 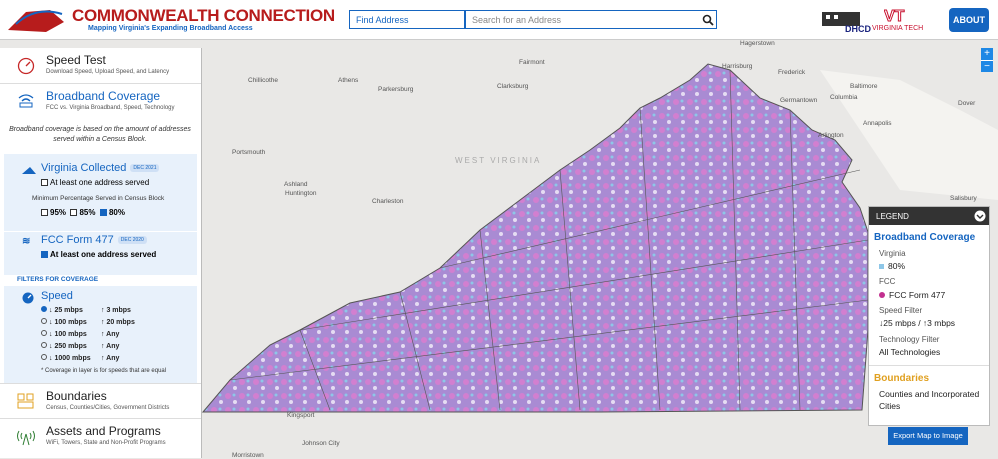 I want to click on search-input: Search for an Address, so click(x=591, y=19).